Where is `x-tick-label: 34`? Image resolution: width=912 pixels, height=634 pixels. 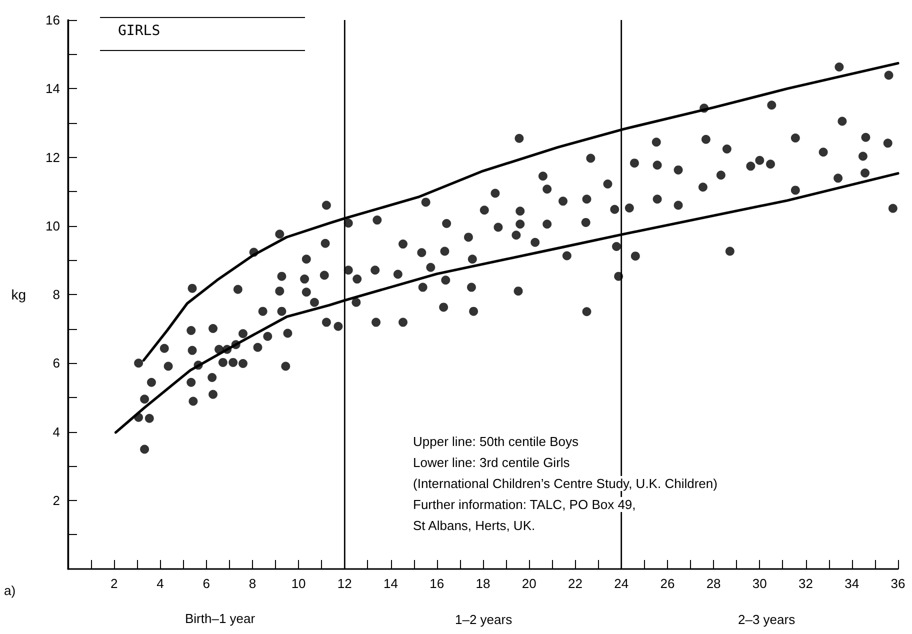 x-tick-label: 34 is located at coordinates (852, 583).